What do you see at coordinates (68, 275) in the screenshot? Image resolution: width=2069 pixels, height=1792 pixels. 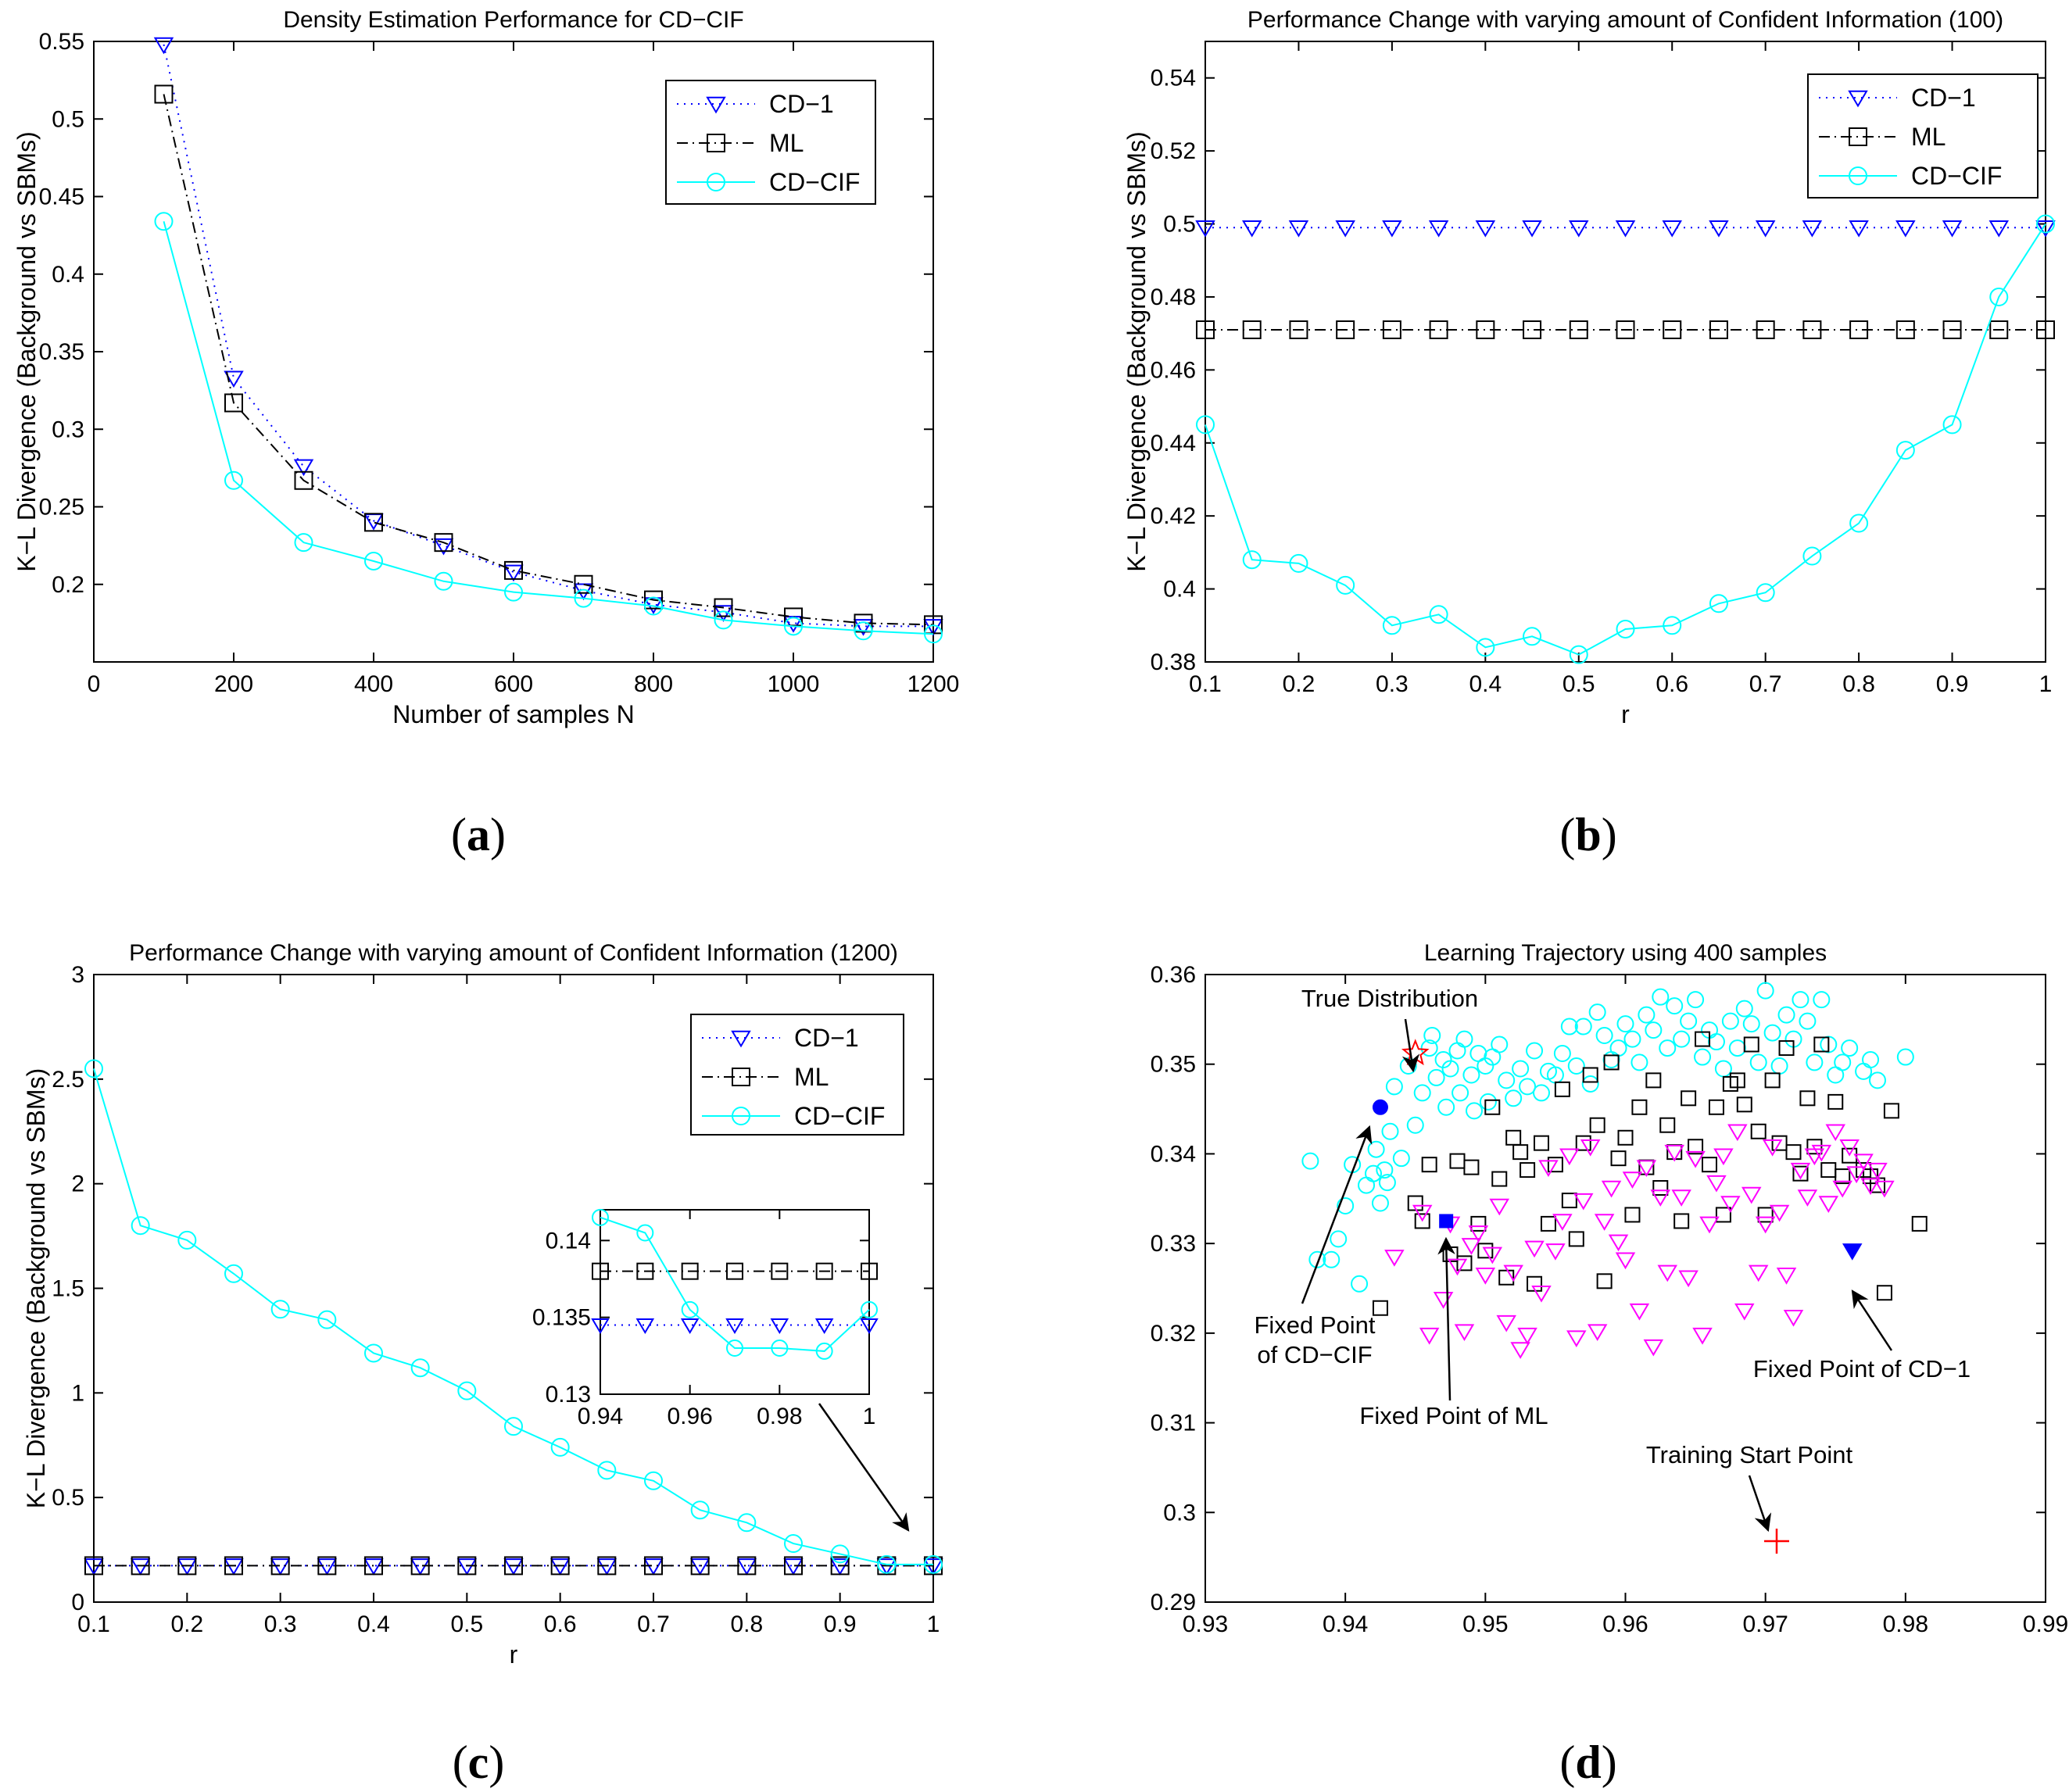 I see `y-tick-label: 0.4` at bounding box center [68, 275].